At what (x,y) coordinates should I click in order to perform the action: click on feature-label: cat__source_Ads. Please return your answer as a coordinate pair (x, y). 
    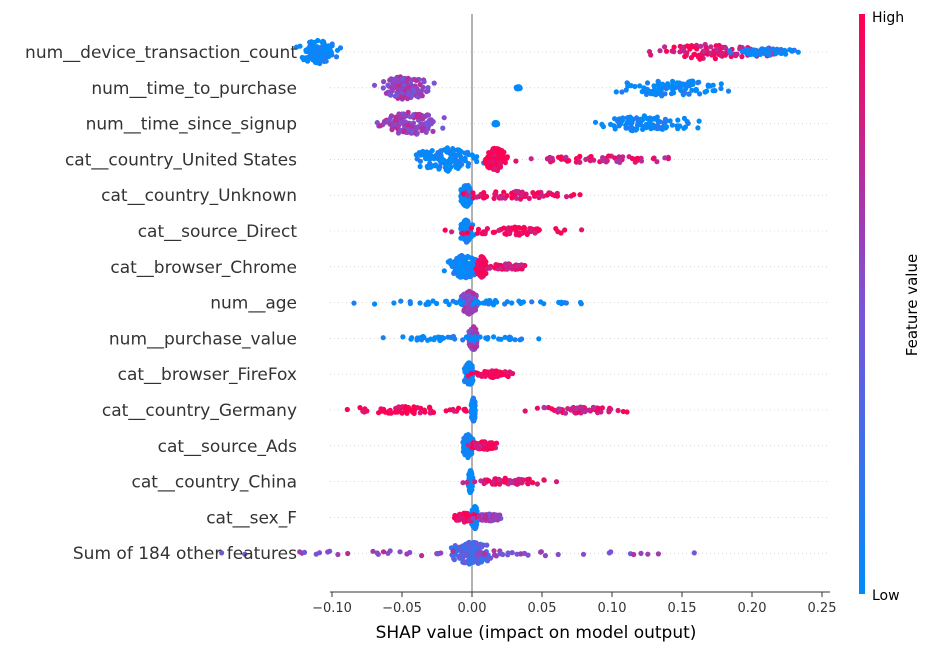
    Looking at the image, I should click on (228, 447).